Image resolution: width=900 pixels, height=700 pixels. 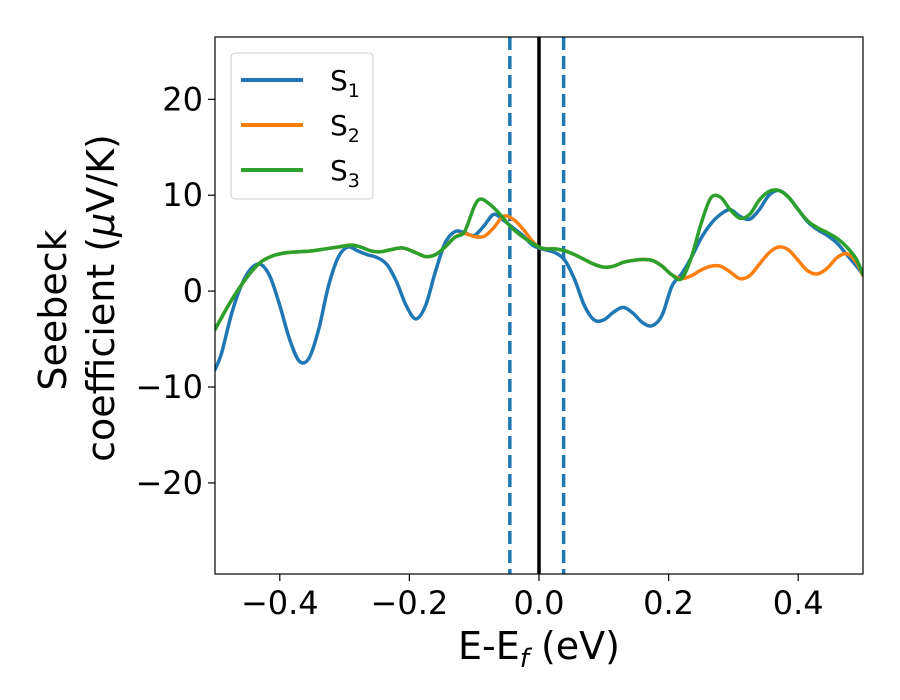 I want to click on x-tick-label: −0.4, so click(x=280, y=603).